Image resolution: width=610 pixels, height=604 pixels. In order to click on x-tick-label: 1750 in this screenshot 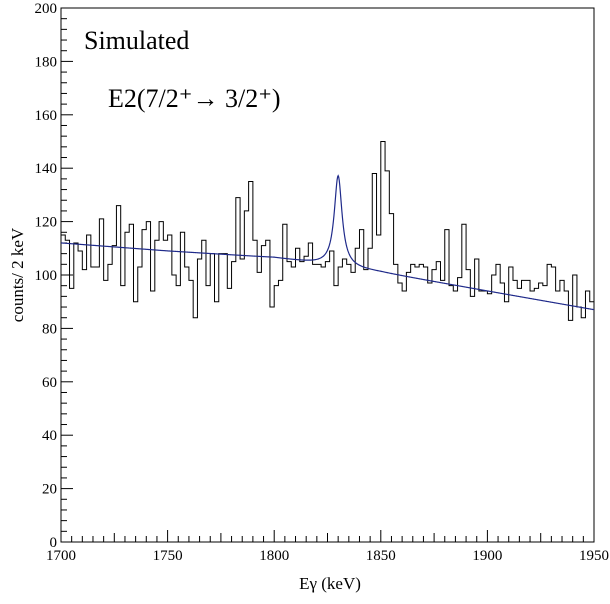, I will do `click(168, 556)`.